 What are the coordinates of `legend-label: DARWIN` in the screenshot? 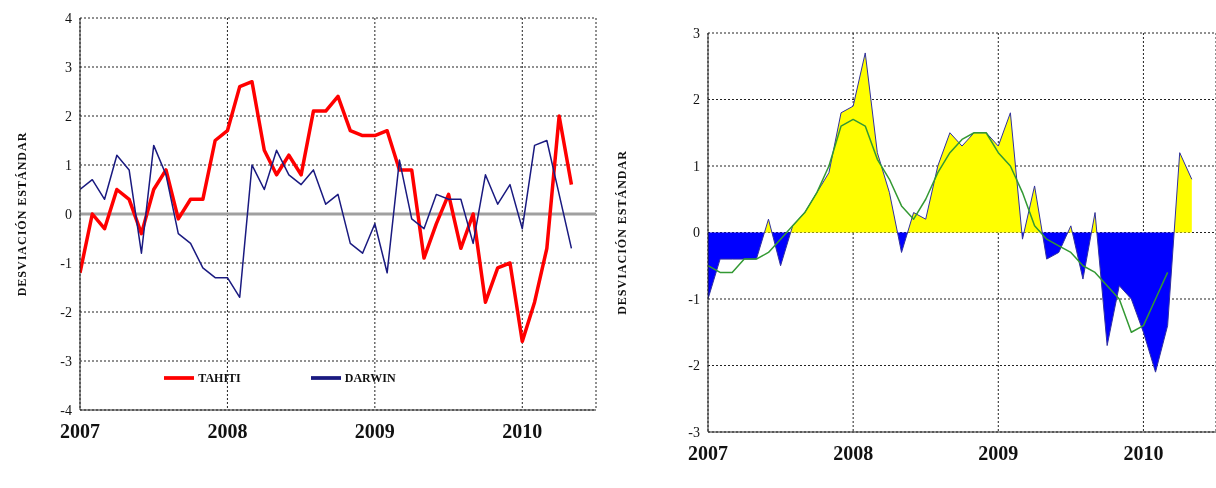 It's located at (370, 377).